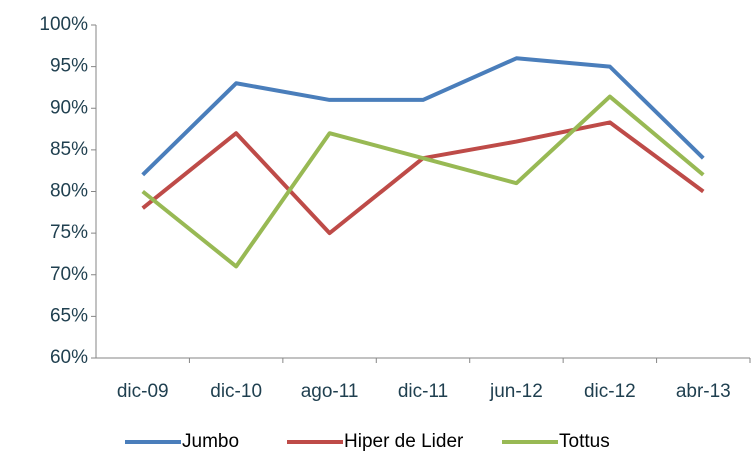  What do you see at coordinates (69, 149) in the screenshot?
I see `y-tick-label: 85%` at bounding box center [69, 149].